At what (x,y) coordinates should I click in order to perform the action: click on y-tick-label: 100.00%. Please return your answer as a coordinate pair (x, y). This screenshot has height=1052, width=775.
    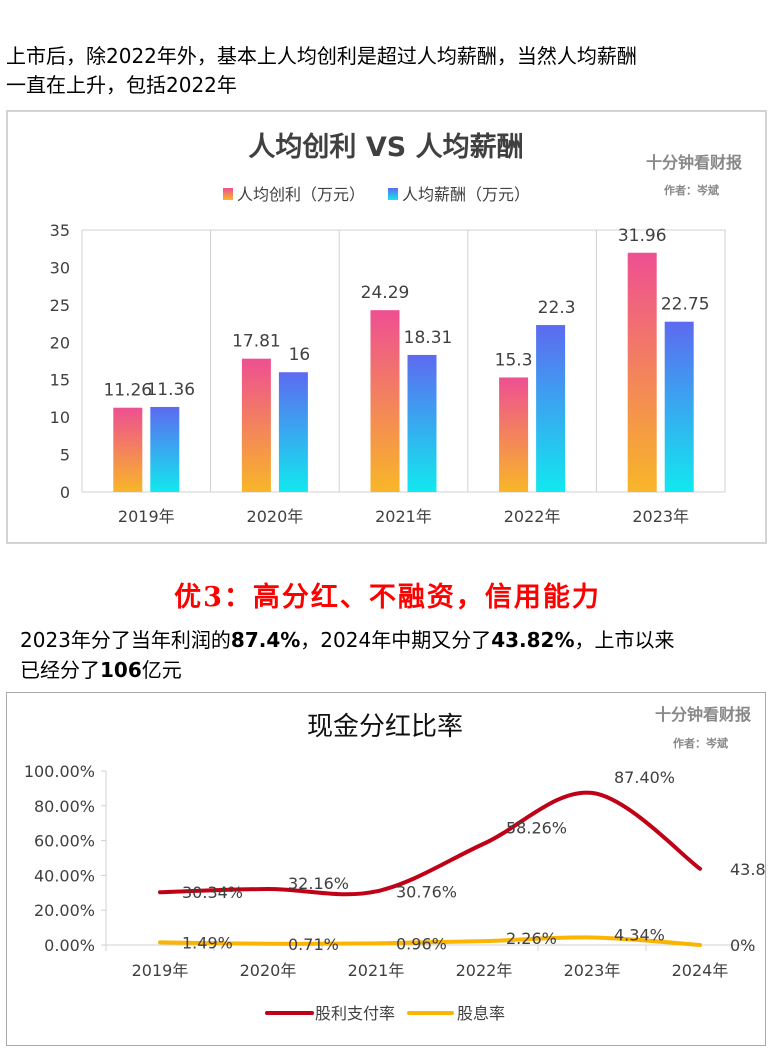
    Looking at the image, I should click on (59, 771).